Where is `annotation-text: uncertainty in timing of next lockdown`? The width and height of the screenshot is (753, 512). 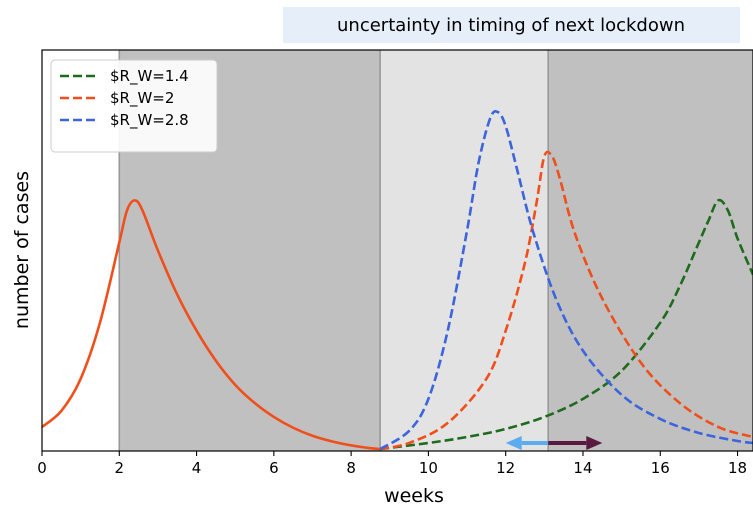 annotation-text: uncertainty in timing of next lockdown is located at coordinates (511, 25).